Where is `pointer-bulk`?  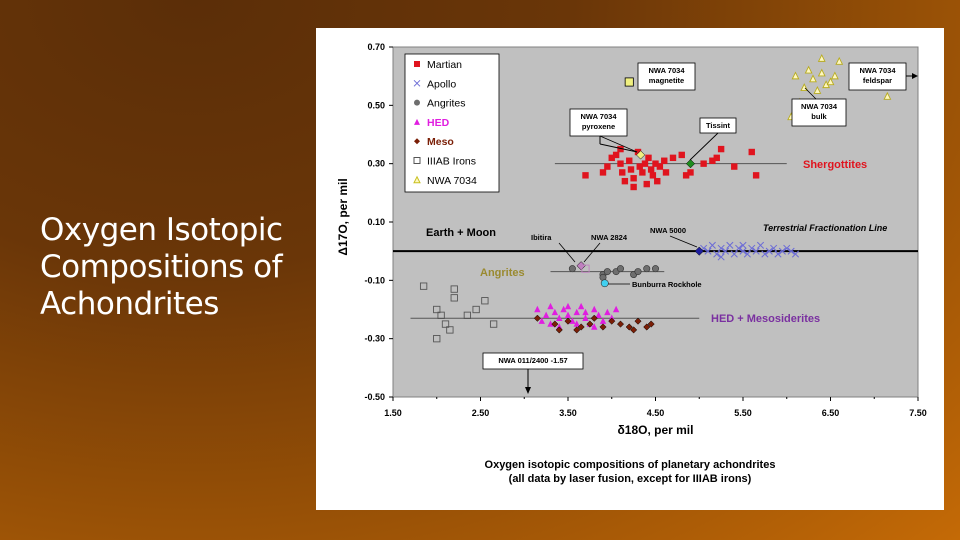
pointer-bulk is located at coordinates (810, 93).